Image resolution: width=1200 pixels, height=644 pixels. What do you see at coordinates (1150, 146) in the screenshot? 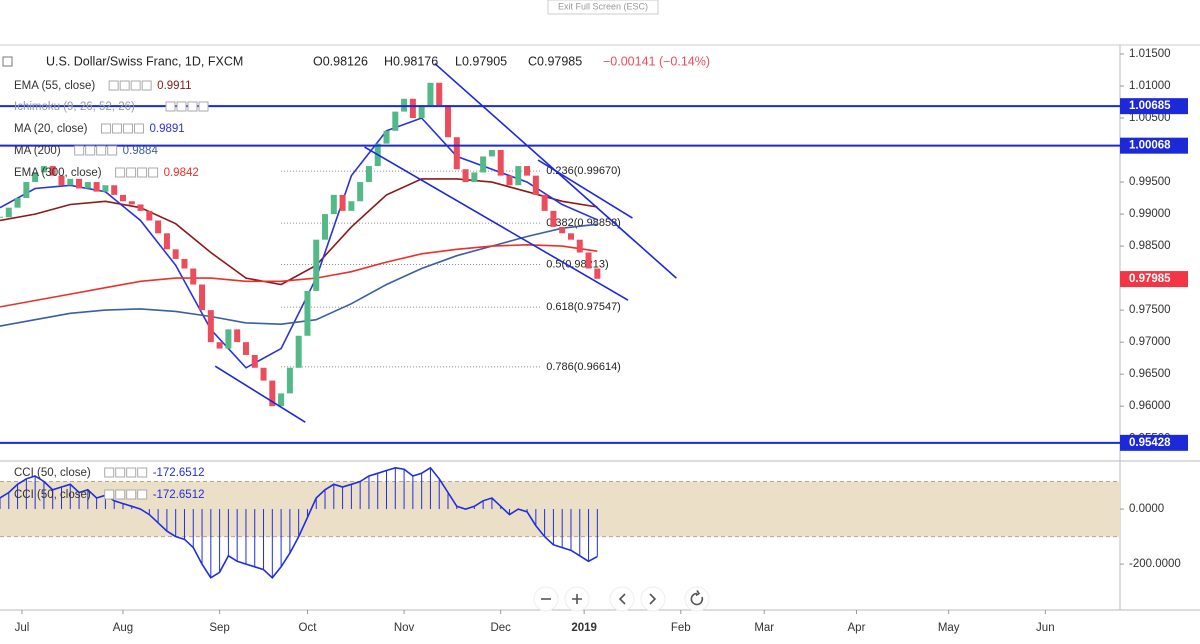
I see `level-label: 1.00068` at bounding box center [1150, 146].